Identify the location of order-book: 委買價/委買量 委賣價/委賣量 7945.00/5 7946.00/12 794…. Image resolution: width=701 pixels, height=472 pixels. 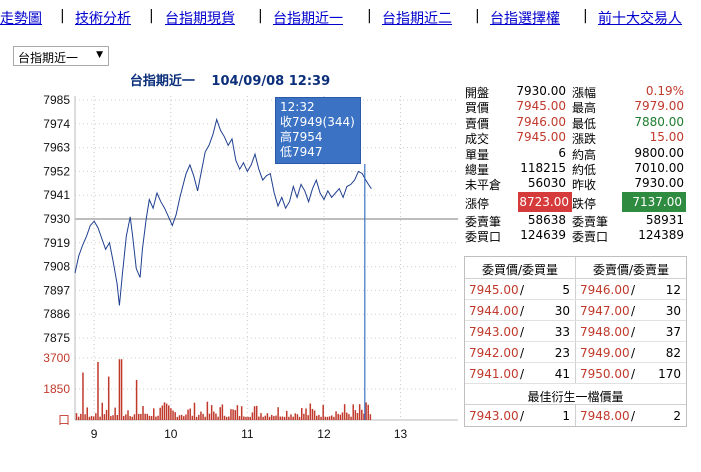
(575, 341).